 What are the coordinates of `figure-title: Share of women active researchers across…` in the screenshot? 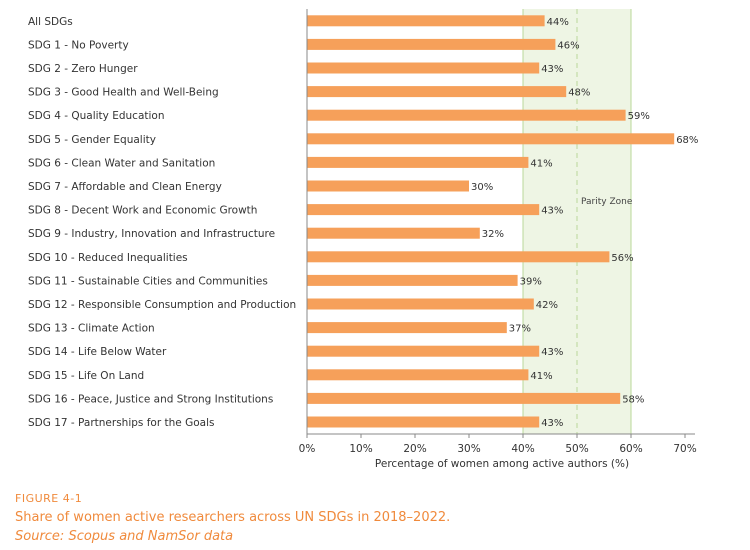 It's located at (233, 517).